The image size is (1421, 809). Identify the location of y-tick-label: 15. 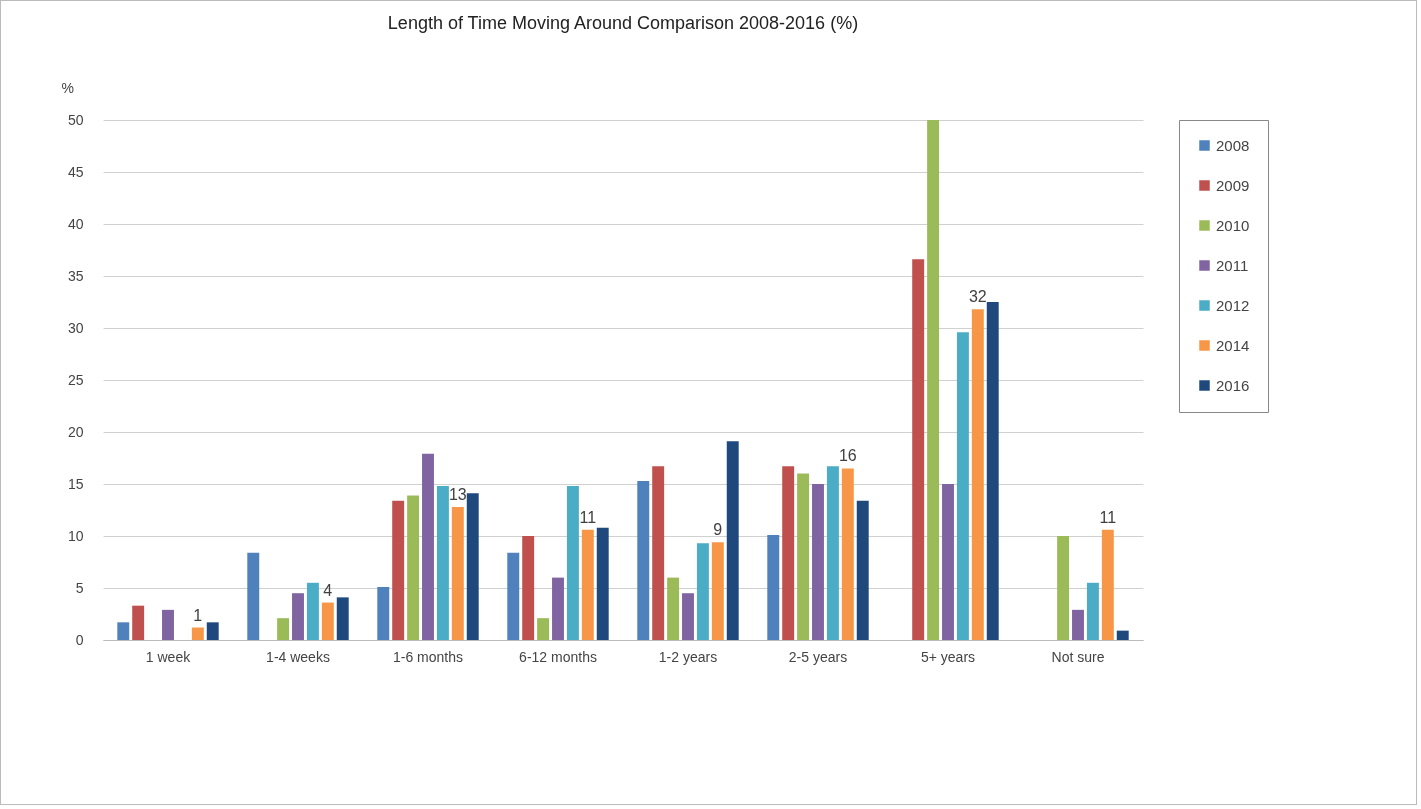
(75, 483).